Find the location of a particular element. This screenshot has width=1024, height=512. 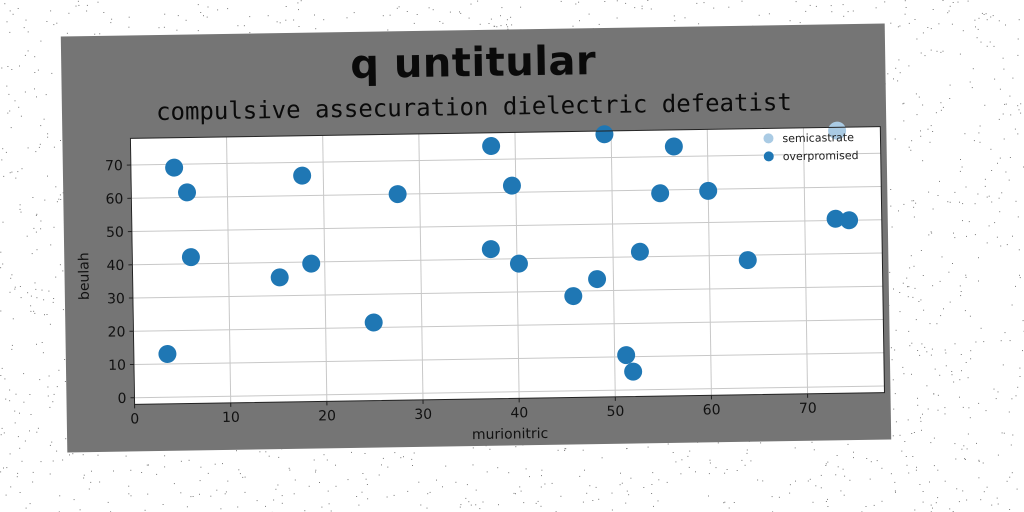

x-tick-label: 50 is located at coordinates (615, 412).